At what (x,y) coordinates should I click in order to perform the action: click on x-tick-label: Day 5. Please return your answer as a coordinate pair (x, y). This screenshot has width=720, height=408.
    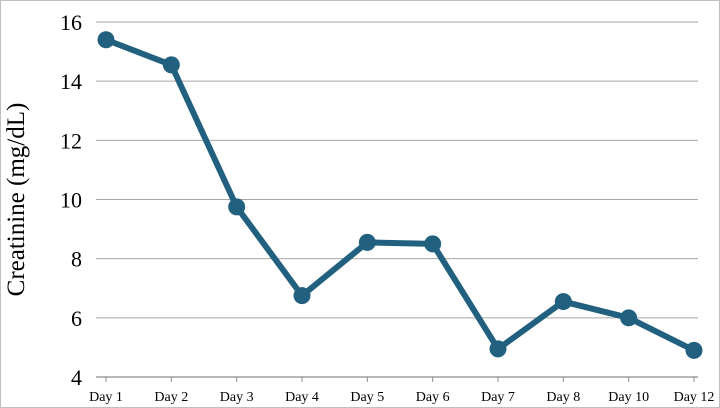
    Looking at the image, I should click on (367, 397).